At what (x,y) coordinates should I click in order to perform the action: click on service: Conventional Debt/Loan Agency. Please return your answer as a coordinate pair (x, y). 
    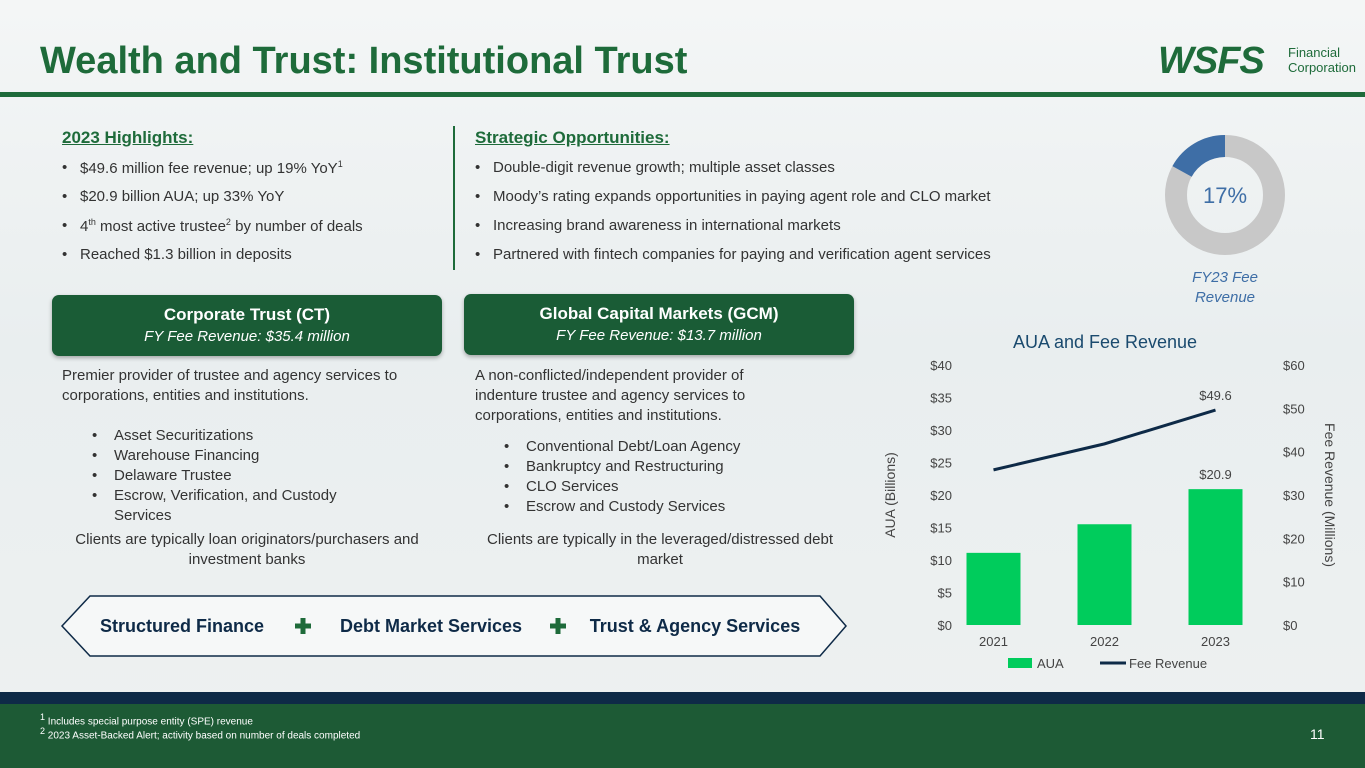
    Looking at the image, I should click on (654, 447).